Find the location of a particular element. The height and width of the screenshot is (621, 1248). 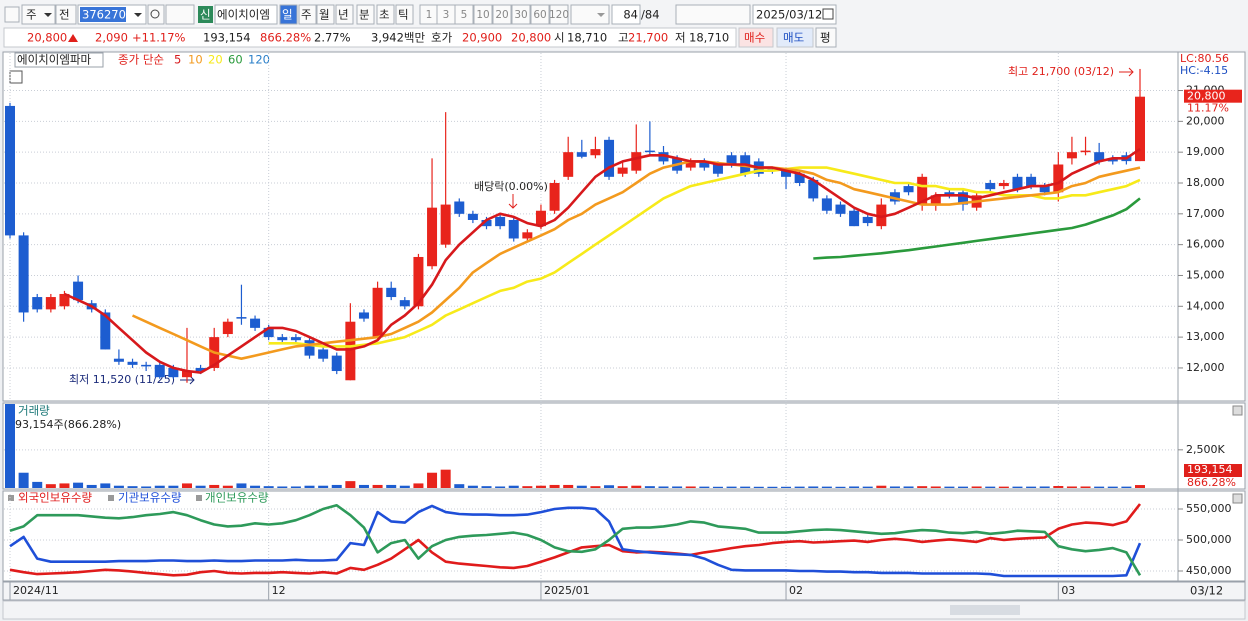

x-axis-bar is located at coordinates (624, 591).